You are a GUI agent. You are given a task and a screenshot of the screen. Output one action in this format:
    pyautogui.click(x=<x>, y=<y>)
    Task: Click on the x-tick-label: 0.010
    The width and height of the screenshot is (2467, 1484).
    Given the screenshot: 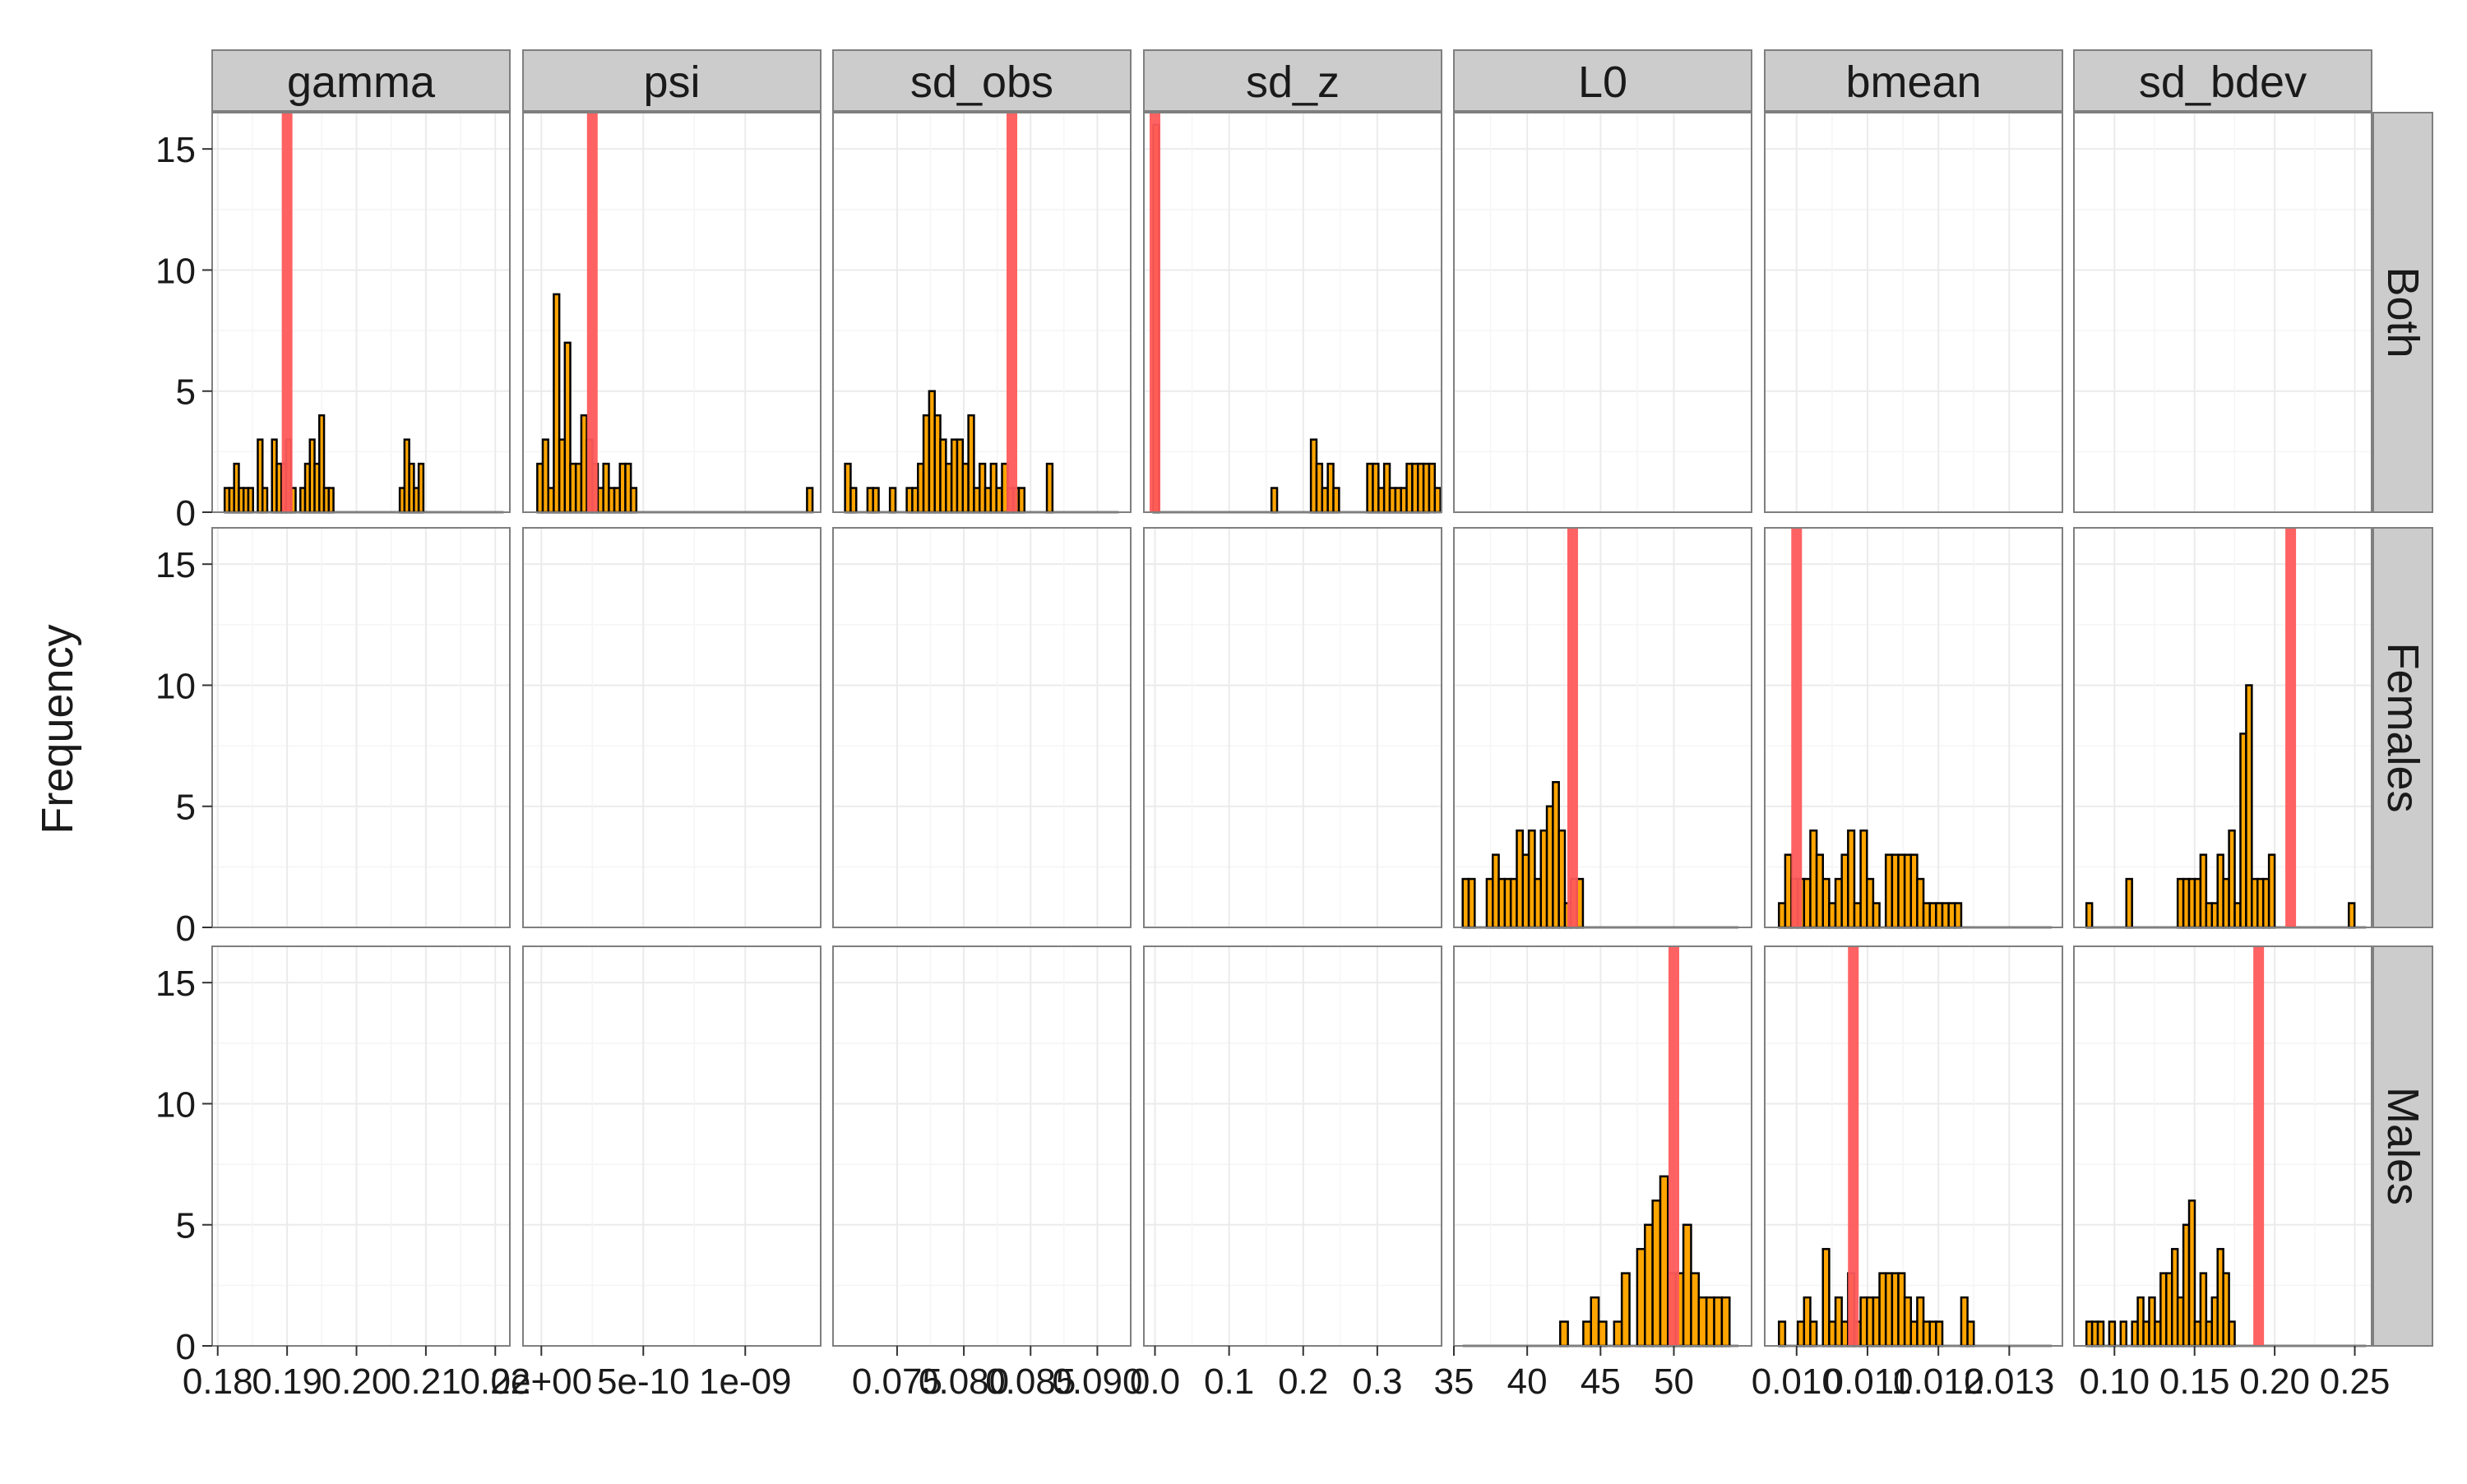 What is the action you would take?
    pyautogui.click(x=1797, y=1382)
    